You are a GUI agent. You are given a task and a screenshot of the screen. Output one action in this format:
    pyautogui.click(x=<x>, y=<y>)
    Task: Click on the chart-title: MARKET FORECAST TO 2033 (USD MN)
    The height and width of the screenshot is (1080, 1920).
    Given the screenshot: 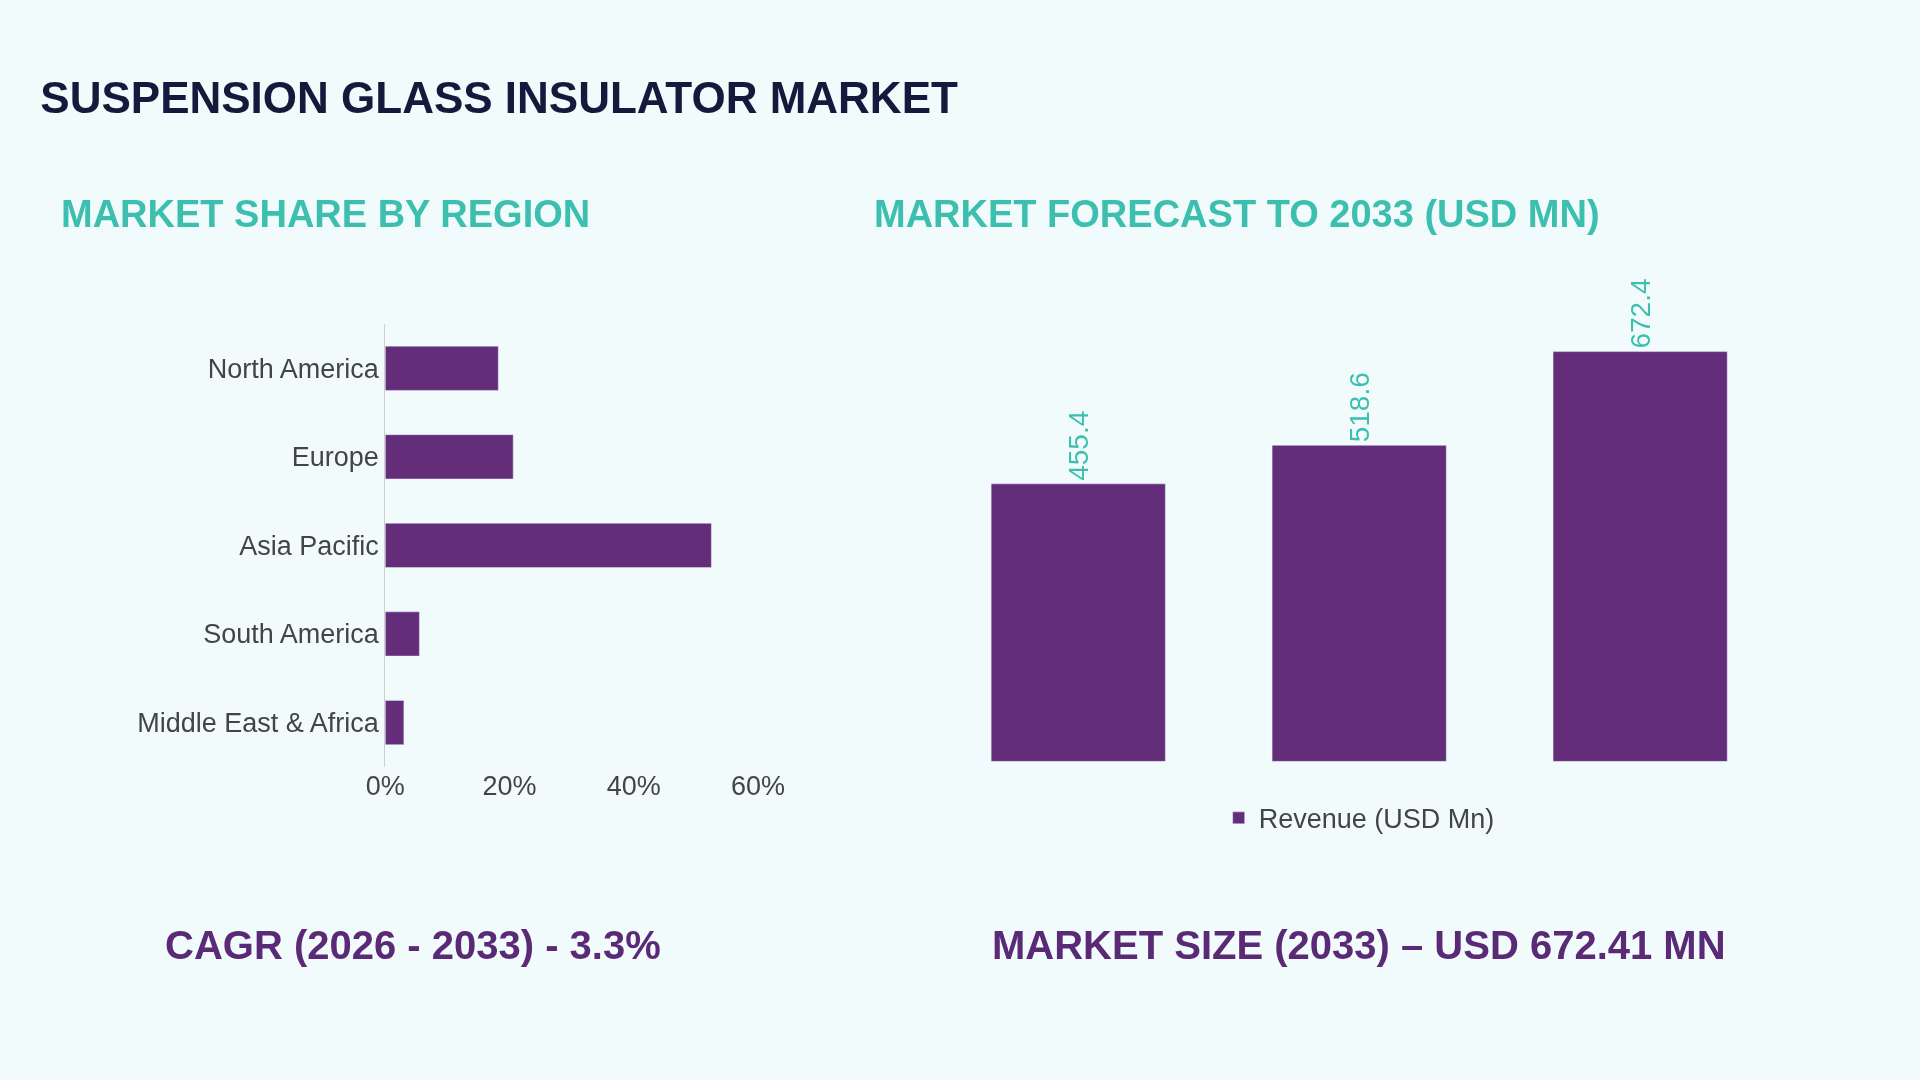 What is the action you would take?
    pyautogui.click(x=1237, y=214)
    